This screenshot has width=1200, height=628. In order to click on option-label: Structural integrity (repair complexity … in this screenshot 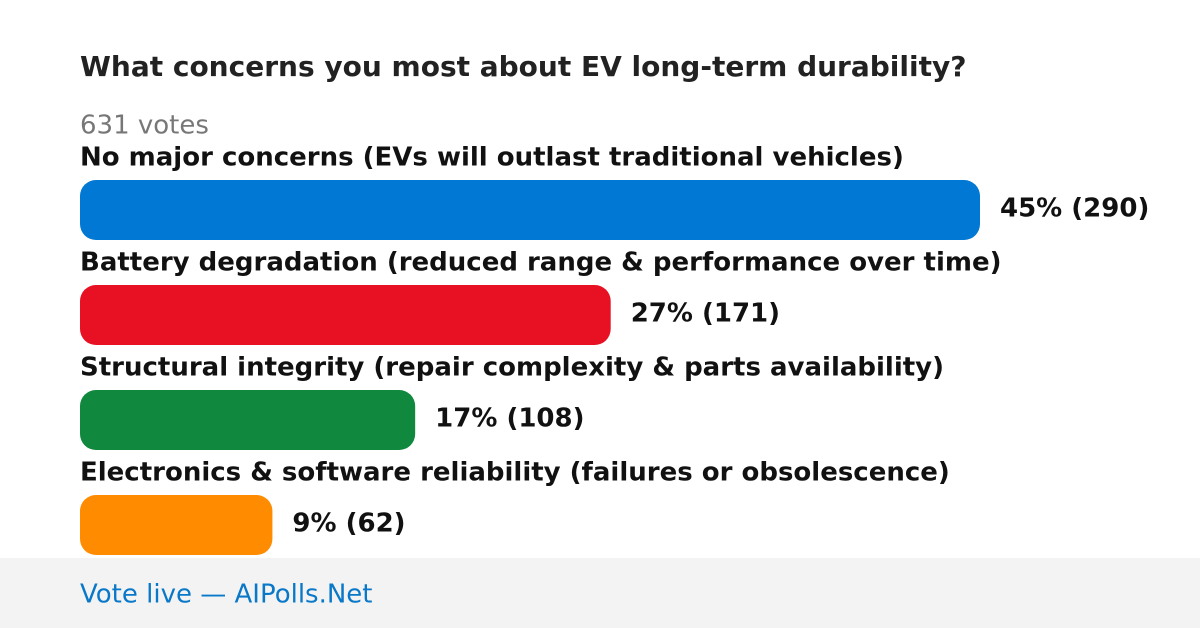, I will do `click(512, 368)`.